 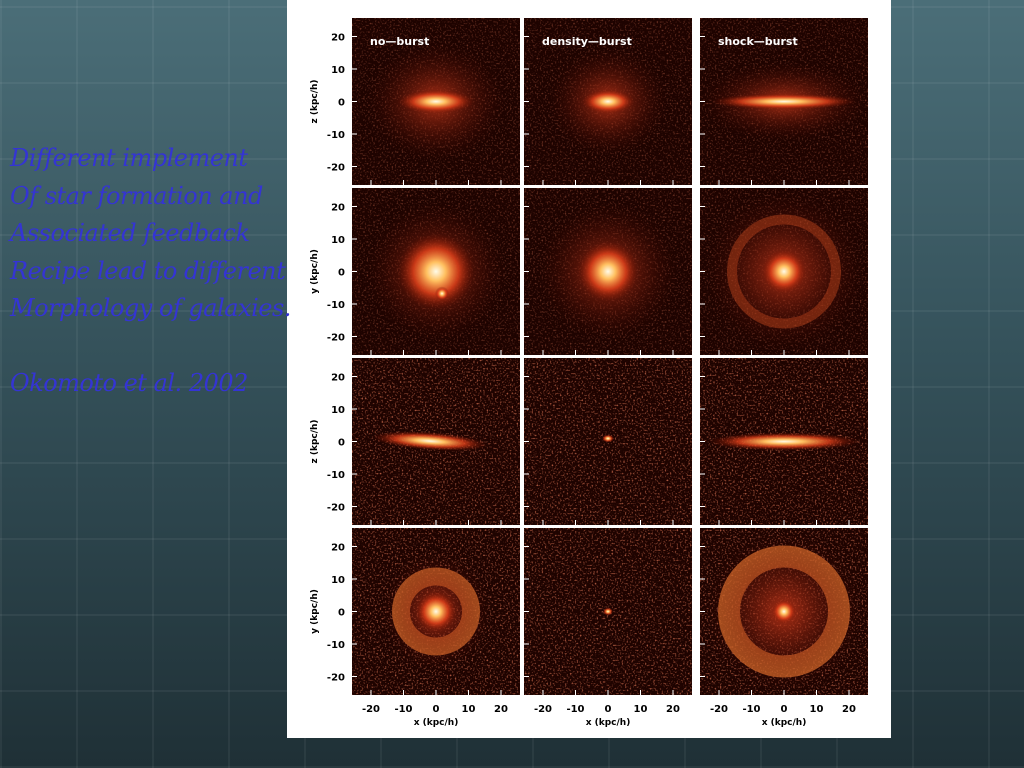 I want to click on panel-title: density—burst, so click(x=587, y=41).